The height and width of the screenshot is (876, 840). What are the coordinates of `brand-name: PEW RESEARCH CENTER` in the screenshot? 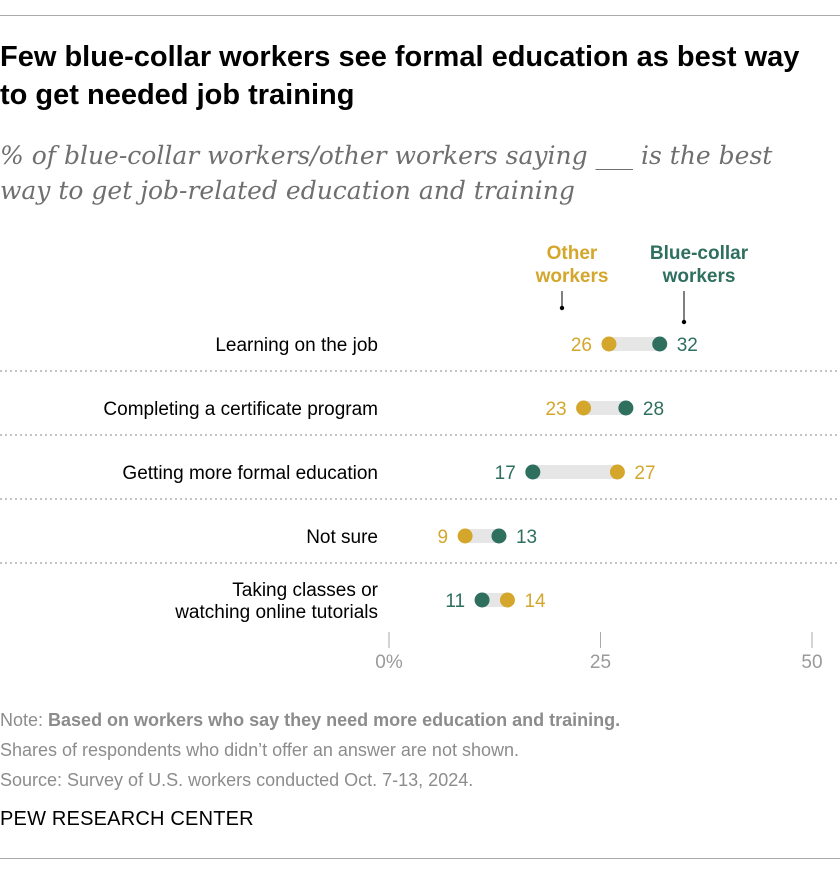 It's located at (127, 819).